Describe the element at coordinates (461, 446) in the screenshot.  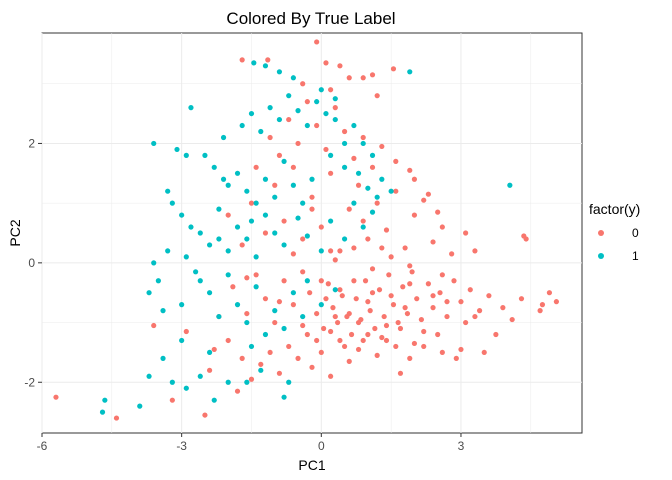
I see `x-tick-label: 3` at that location.